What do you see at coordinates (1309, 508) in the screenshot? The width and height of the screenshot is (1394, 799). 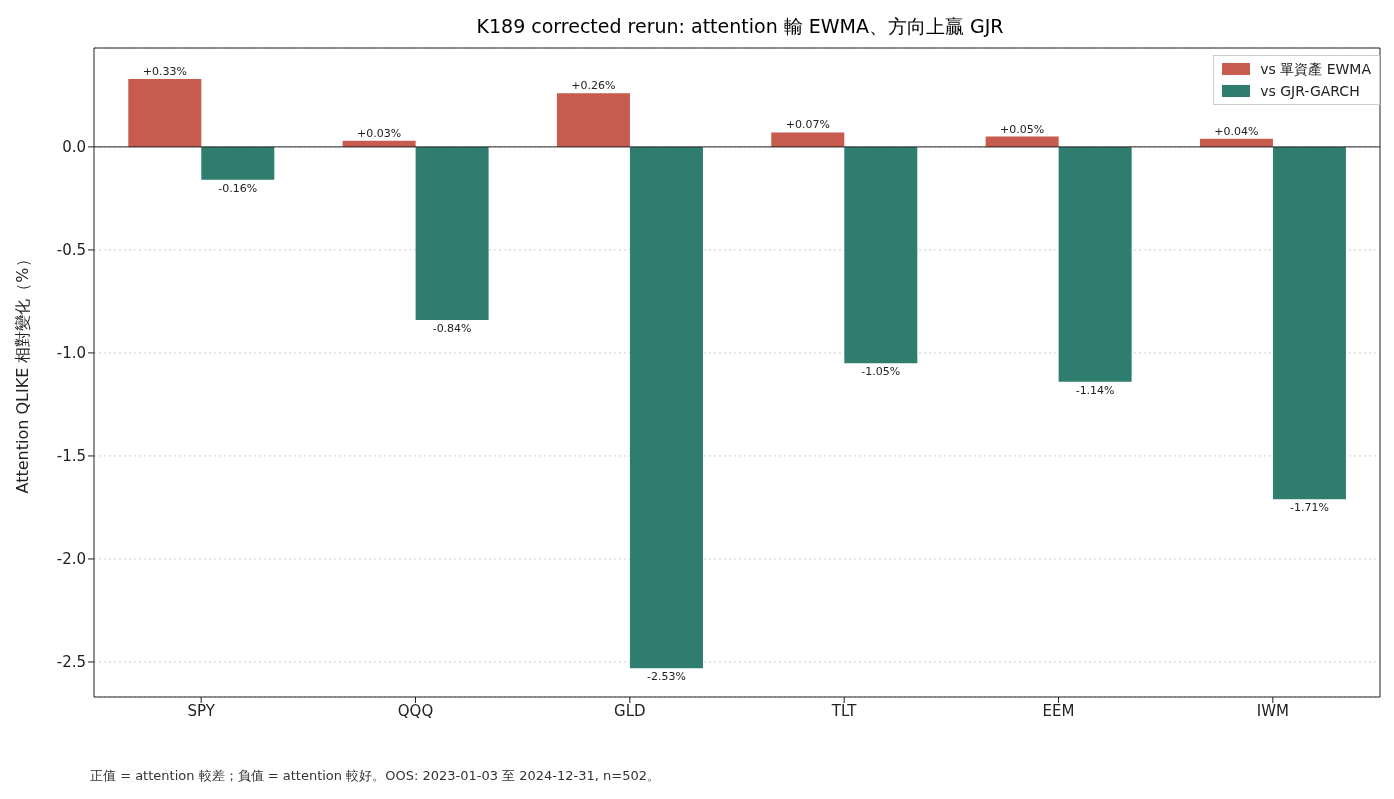 I see `data-label: -1.71%` at bounding box center [1309, 508].